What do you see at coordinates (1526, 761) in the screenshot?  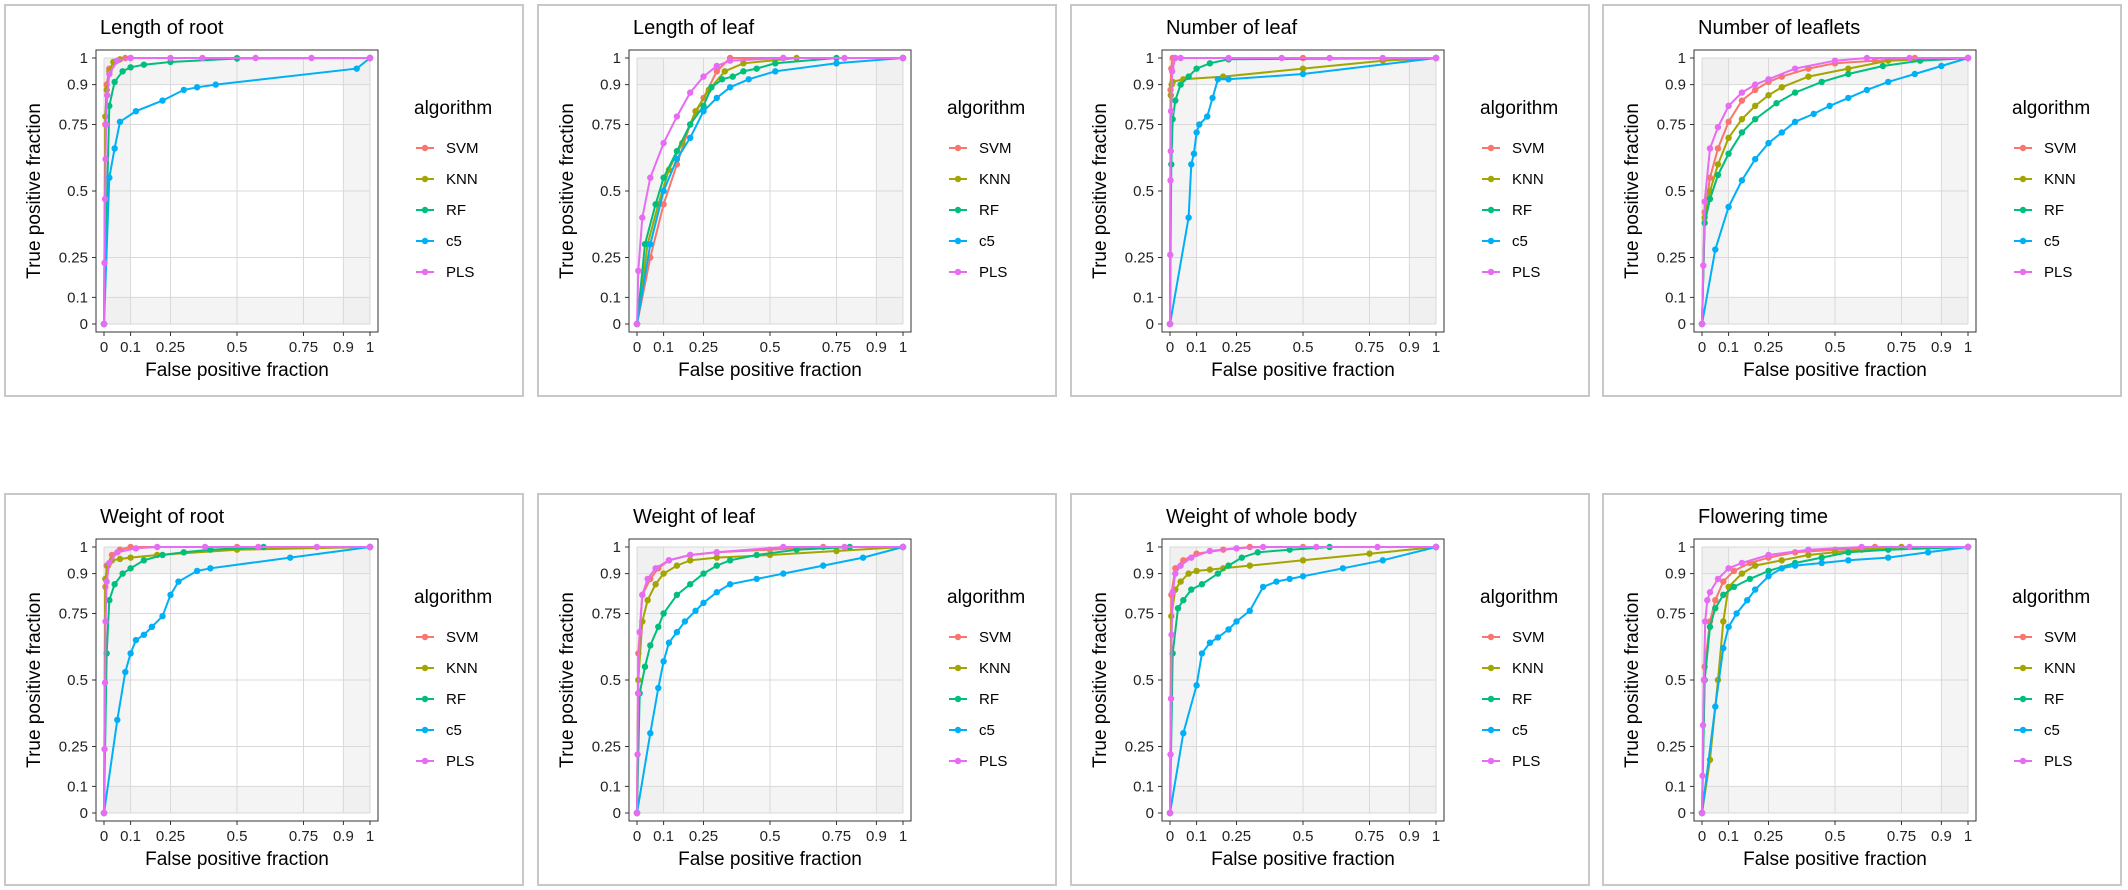 I see `legend-label-pls: PLS` at bounding box center [1526, 761].